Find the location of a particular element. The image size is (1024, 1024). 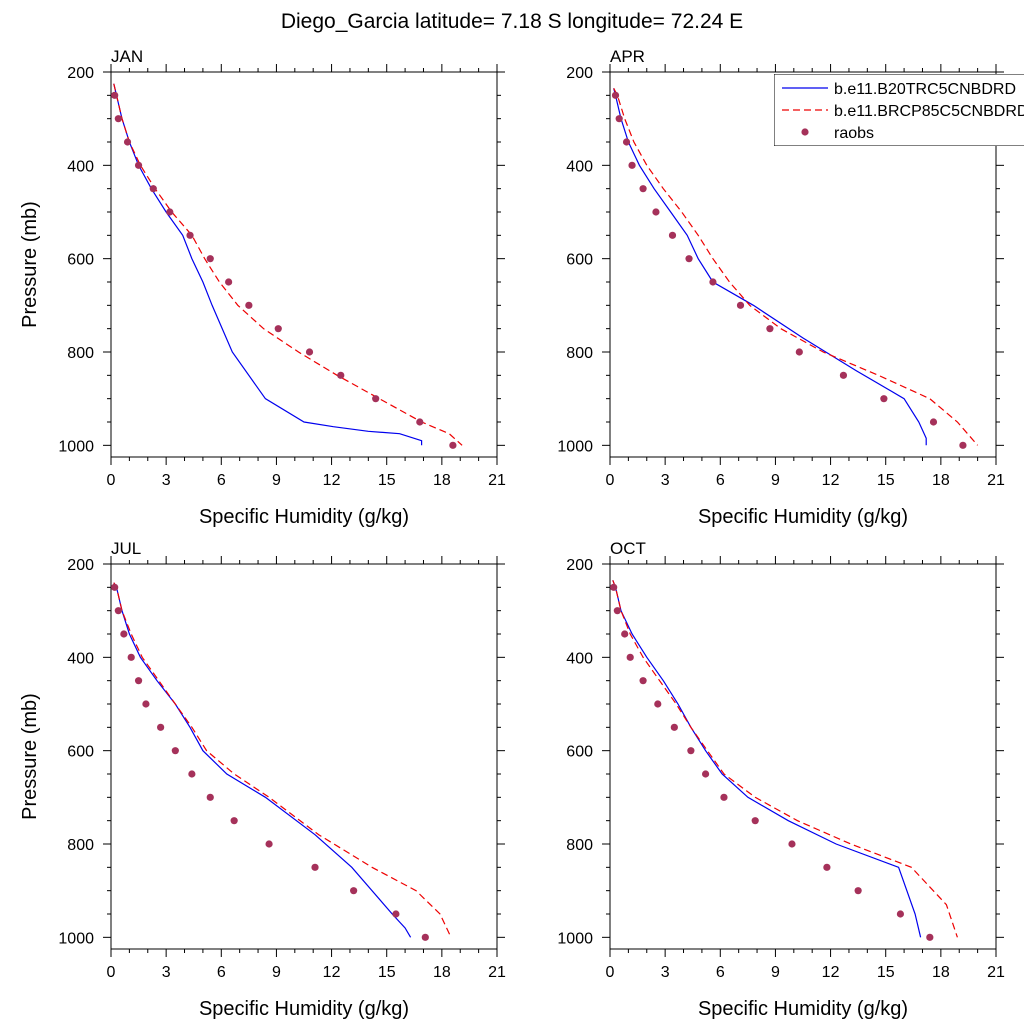

x-tick-label: 18 is located at coordinates (442, 972).